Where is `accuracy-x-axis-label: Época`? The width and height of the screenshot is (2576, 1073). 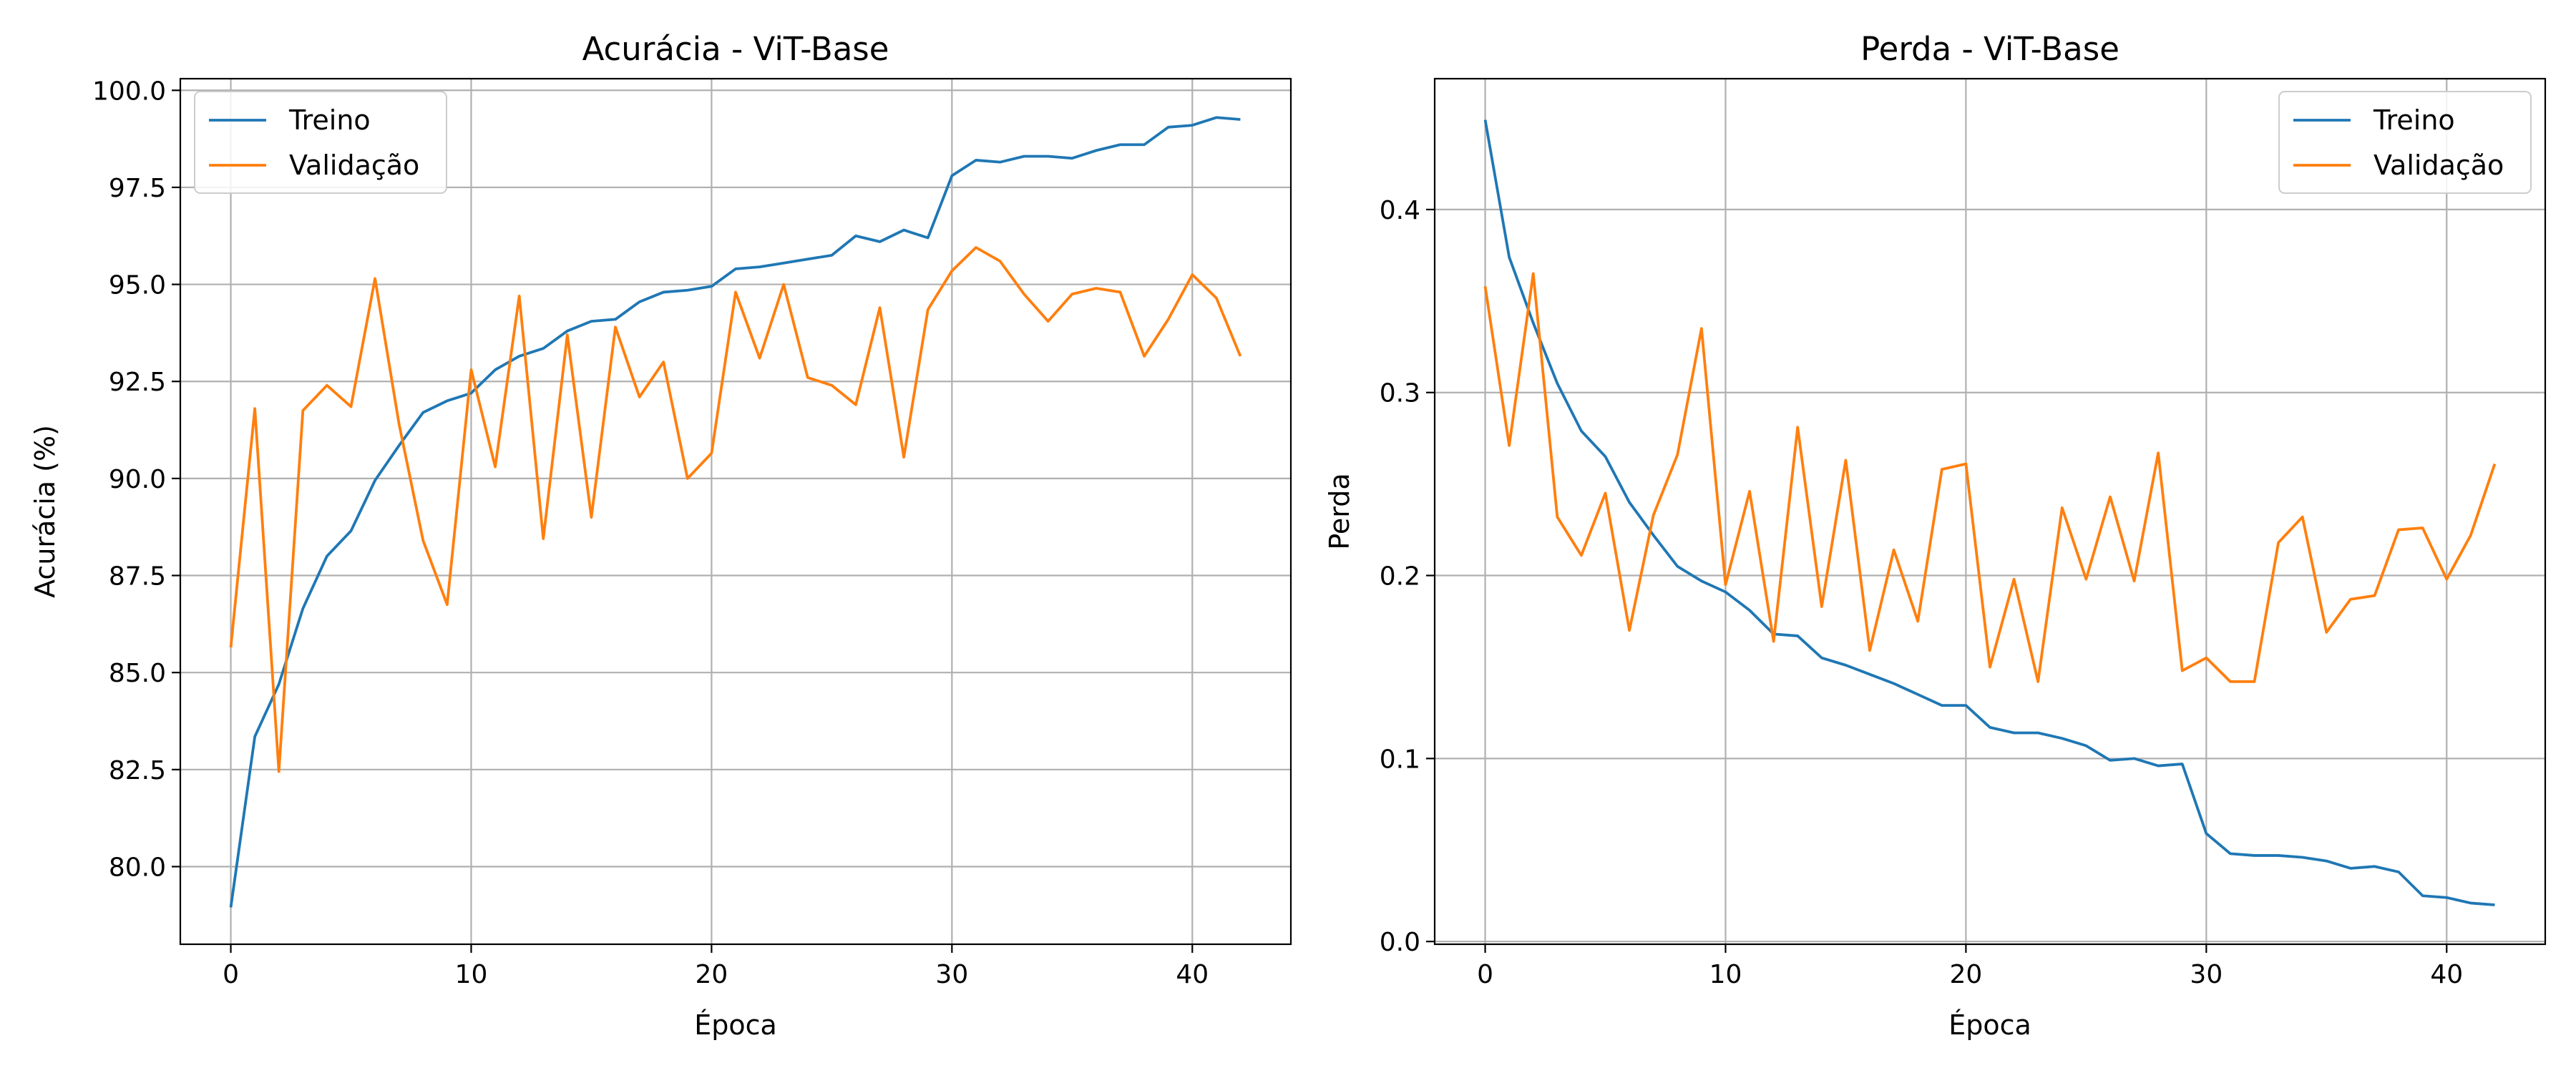
accuracy-x-axis-label: Época is located at coordinates (735, 1025).